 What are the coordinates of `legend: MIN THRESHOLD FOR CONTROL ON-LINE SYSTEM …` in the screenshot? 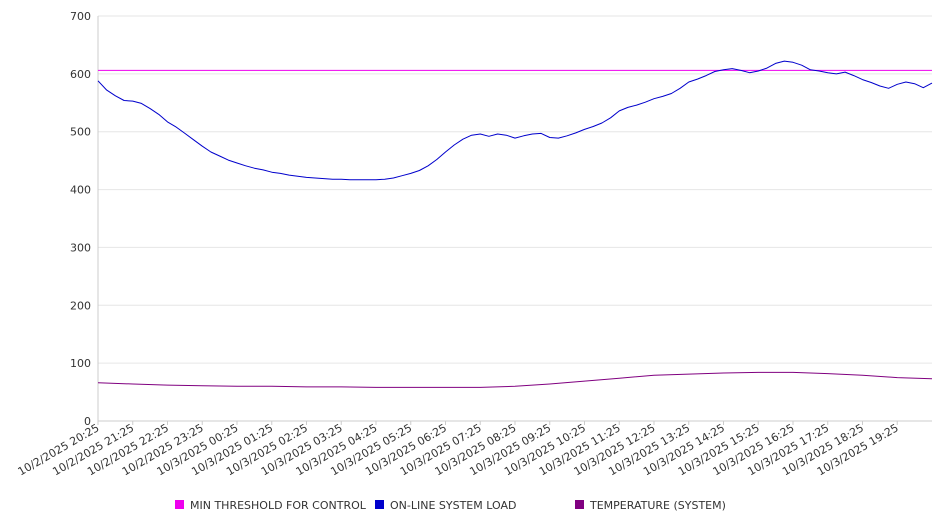 It's located at (450, 505).